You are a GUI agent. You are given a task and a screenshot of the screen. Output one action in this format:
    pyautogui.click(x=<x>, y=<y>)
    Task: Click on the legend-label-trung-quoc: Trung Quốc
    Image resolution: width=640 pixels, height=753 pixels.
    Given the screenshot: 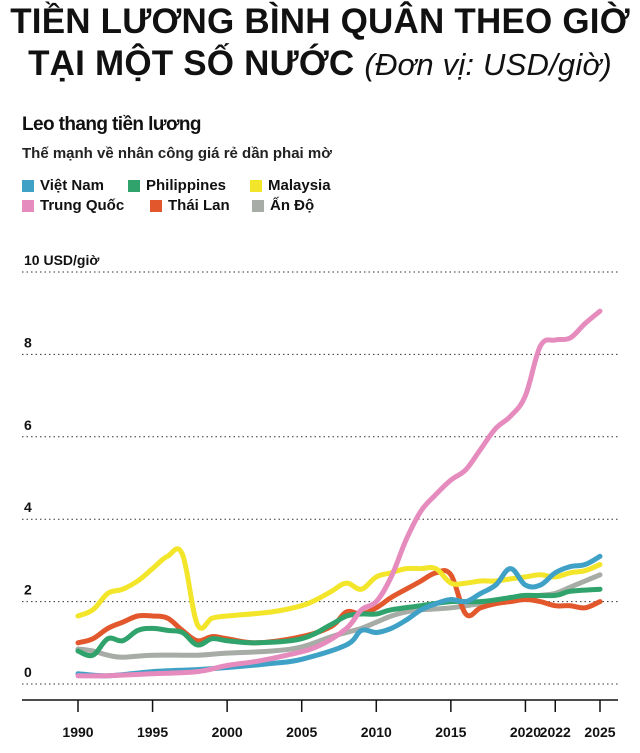 What is the action you would take?
    pyautogui.click(x=82, y=205)
    